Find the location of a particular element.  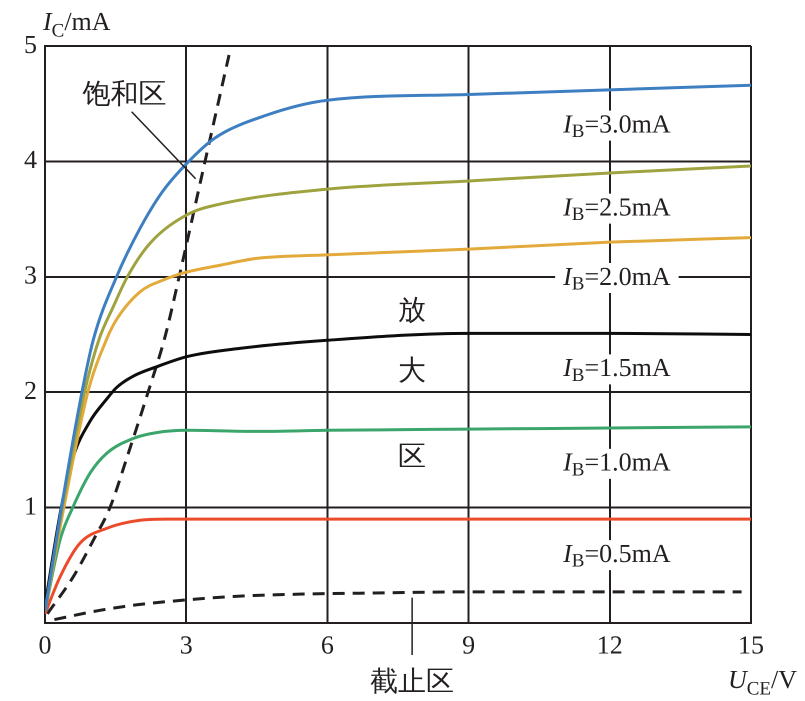

x-tick-label: 6 is located at coordinates (327, 645).